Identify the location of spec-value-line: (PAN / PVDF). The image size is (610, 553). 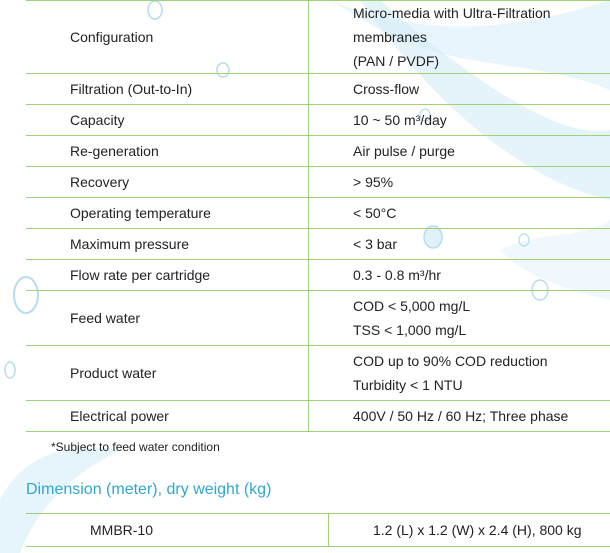
(396, 61).